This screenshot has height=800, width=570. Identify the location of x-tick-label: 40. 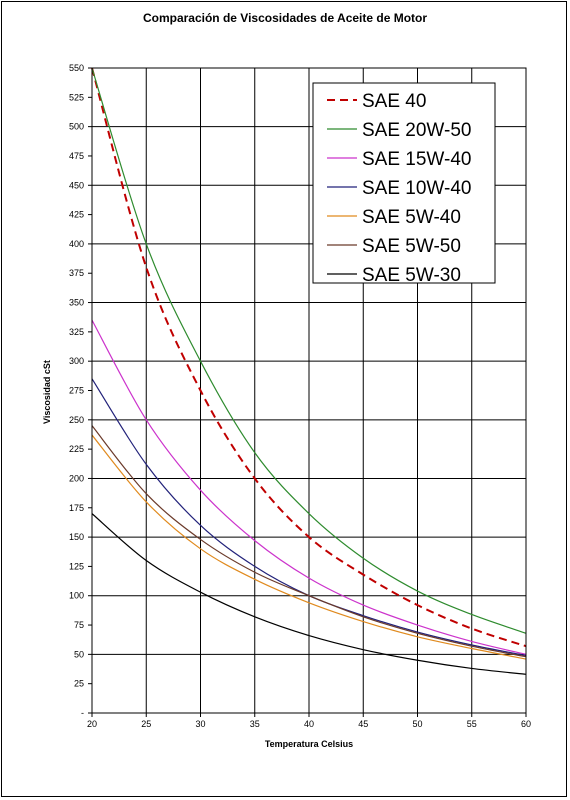
(309, 724).